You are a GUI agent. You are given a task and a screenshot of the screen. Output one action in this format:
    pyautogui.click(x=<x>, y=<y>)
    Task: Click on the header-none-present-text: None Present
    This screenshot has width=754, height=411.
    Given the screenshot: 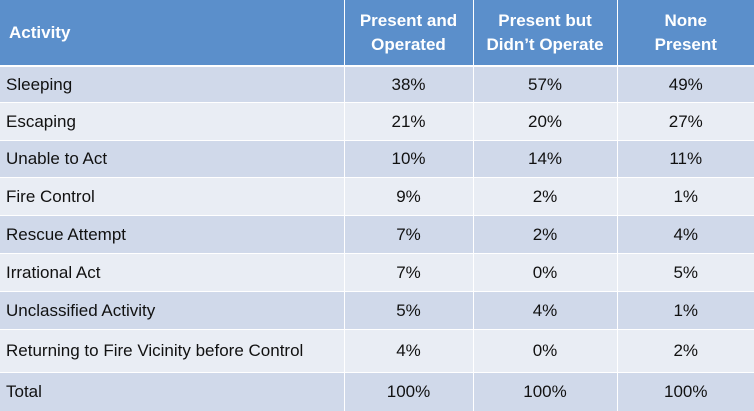 What is the action you would take?
    pyautogui.click(x=686, y=32)
    